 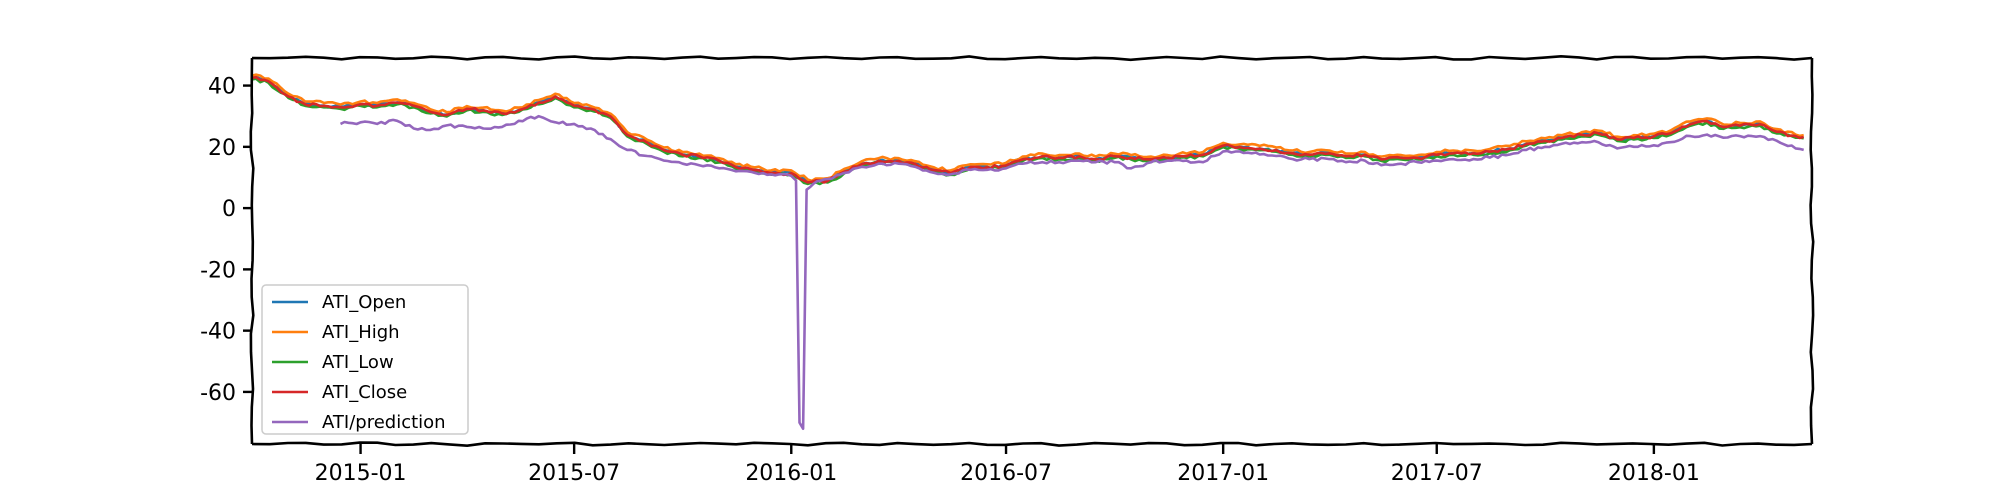 I want to click on frame-bottom, so click(x=1032, y=444).